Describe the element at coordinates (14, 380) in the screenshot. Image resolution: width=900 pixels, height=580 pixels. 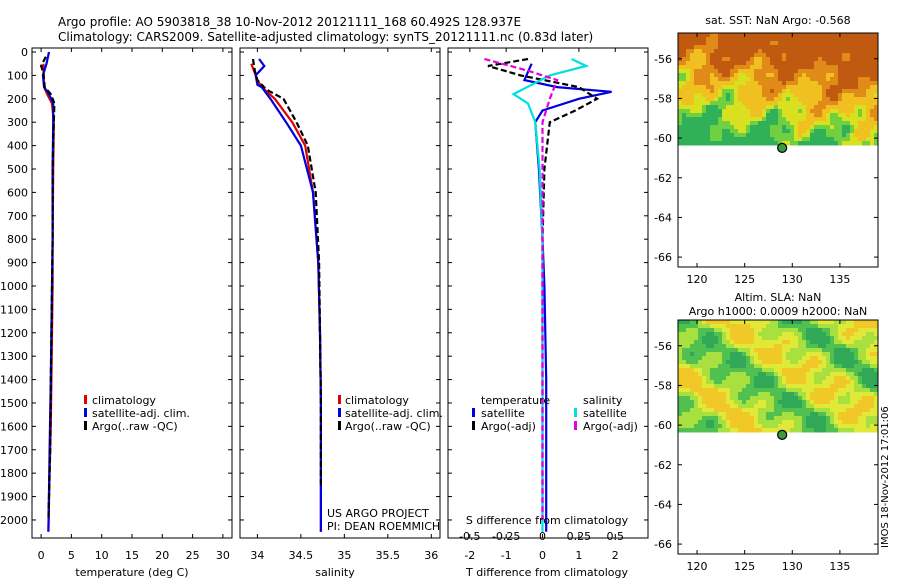
I see `y-tick-label: 1400` at that location.